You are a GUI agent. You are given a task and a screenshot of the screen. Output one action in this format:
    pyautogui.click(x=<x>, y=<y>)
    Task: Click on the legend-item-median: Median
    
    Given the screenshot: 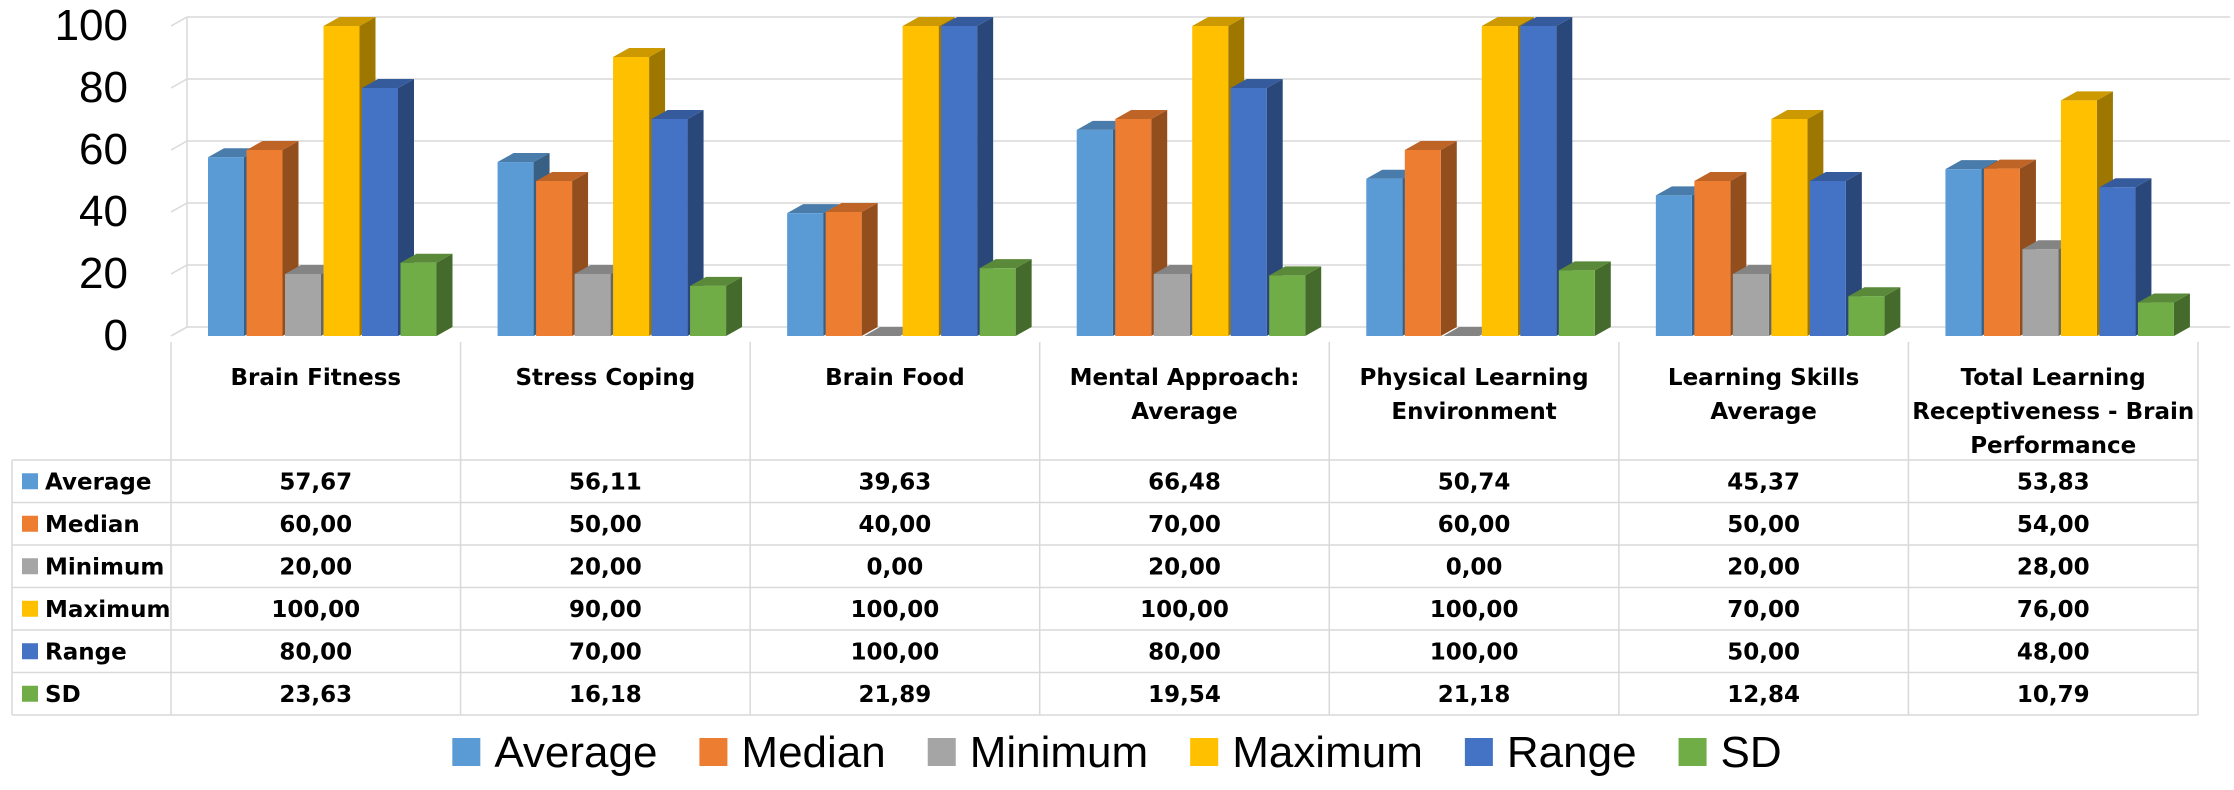 What is the action you would take?
    pyautogui.click(x=792, y=752)
    